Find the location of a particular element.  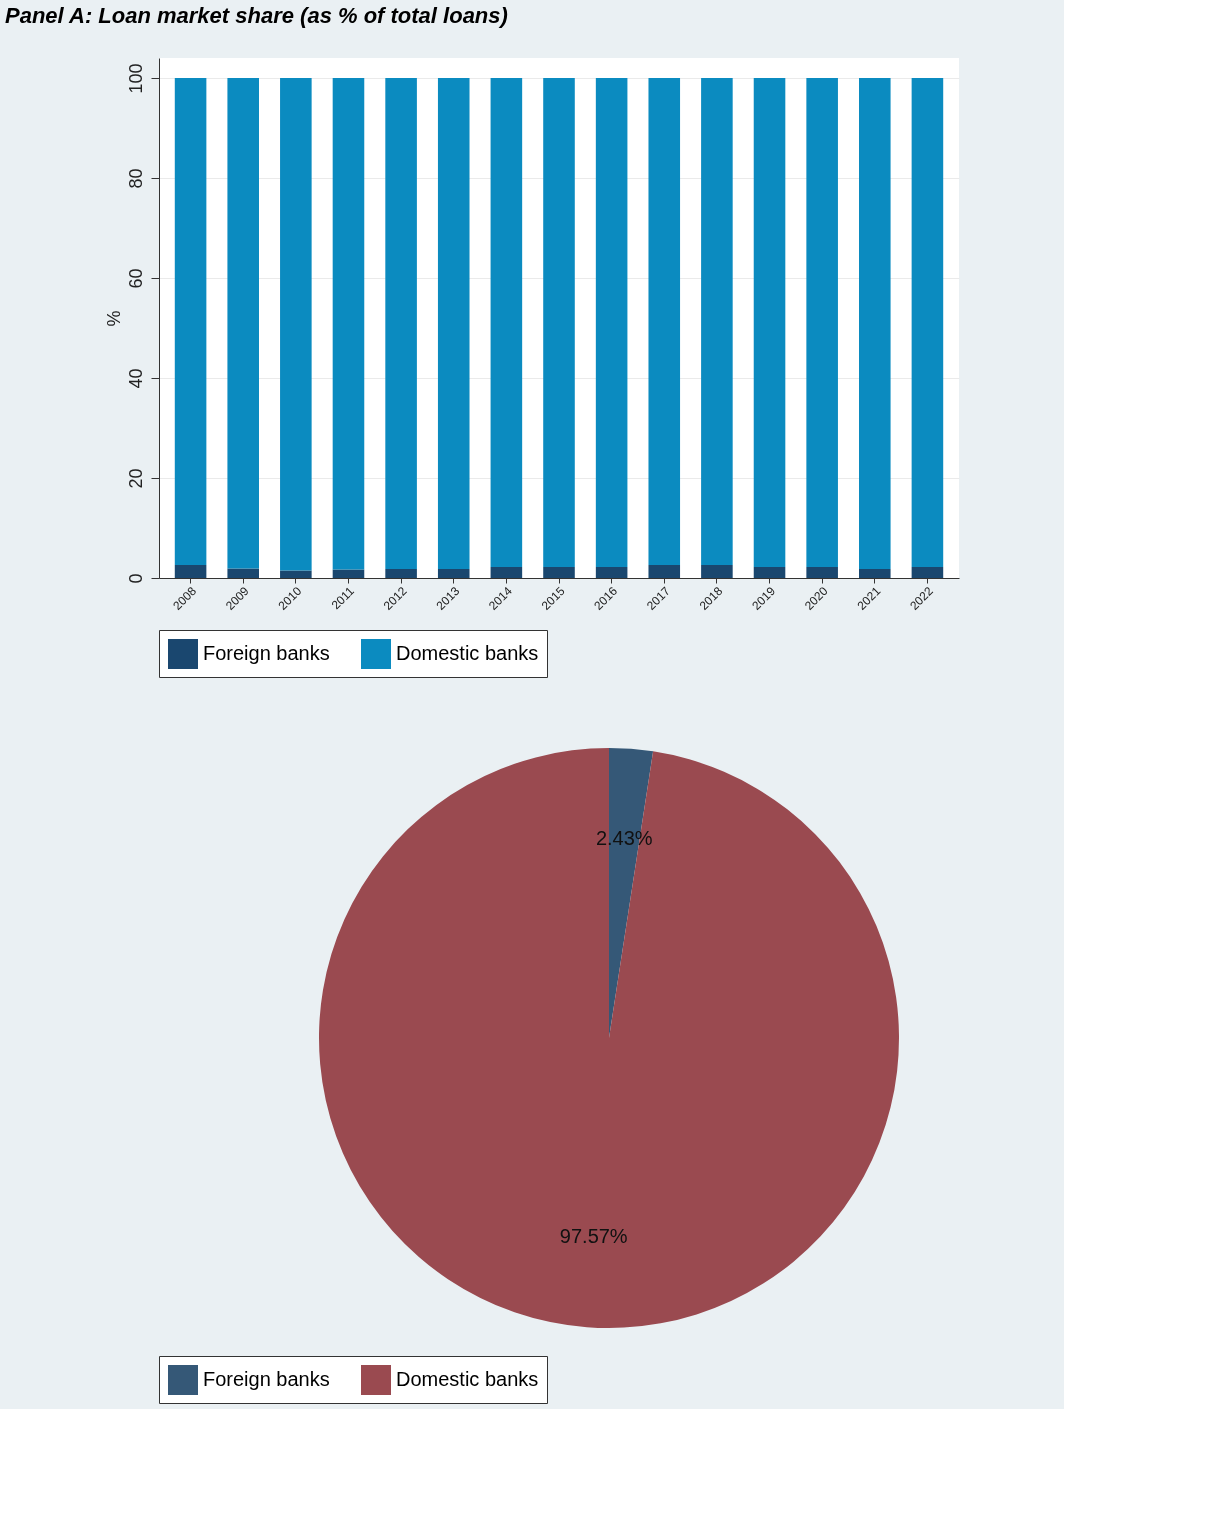

chart-title: Panel A: Loan market share (as % of total loans) is located at coordinates (256, 15).